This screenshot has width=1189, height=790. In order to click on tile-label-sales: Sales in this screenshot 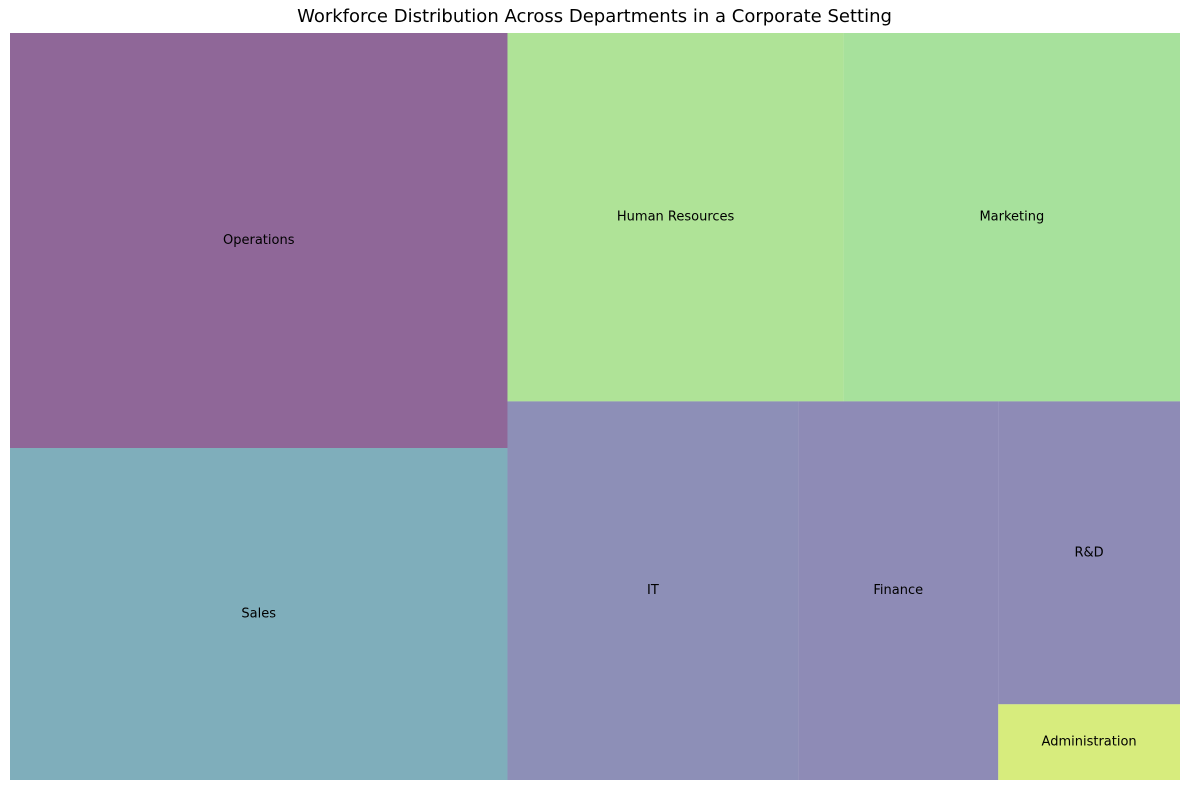, I will do `click(258, 614)`.